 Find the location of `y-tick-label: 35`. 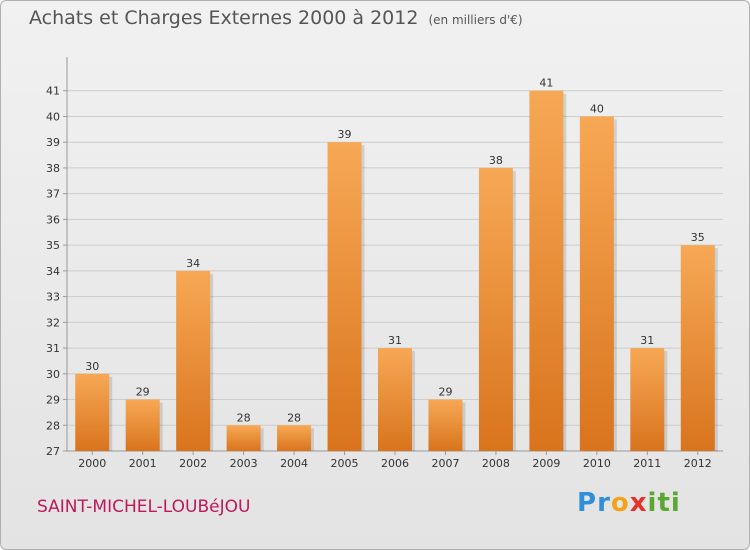

y-tick-label: 35 is located at coordinates (53, 245).